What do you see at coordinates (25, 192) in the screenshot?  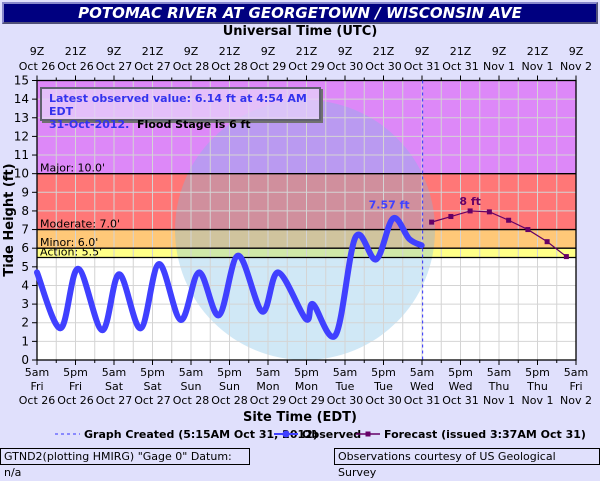 I see `y-tick-label: 9` at bounding box center [25, 192].